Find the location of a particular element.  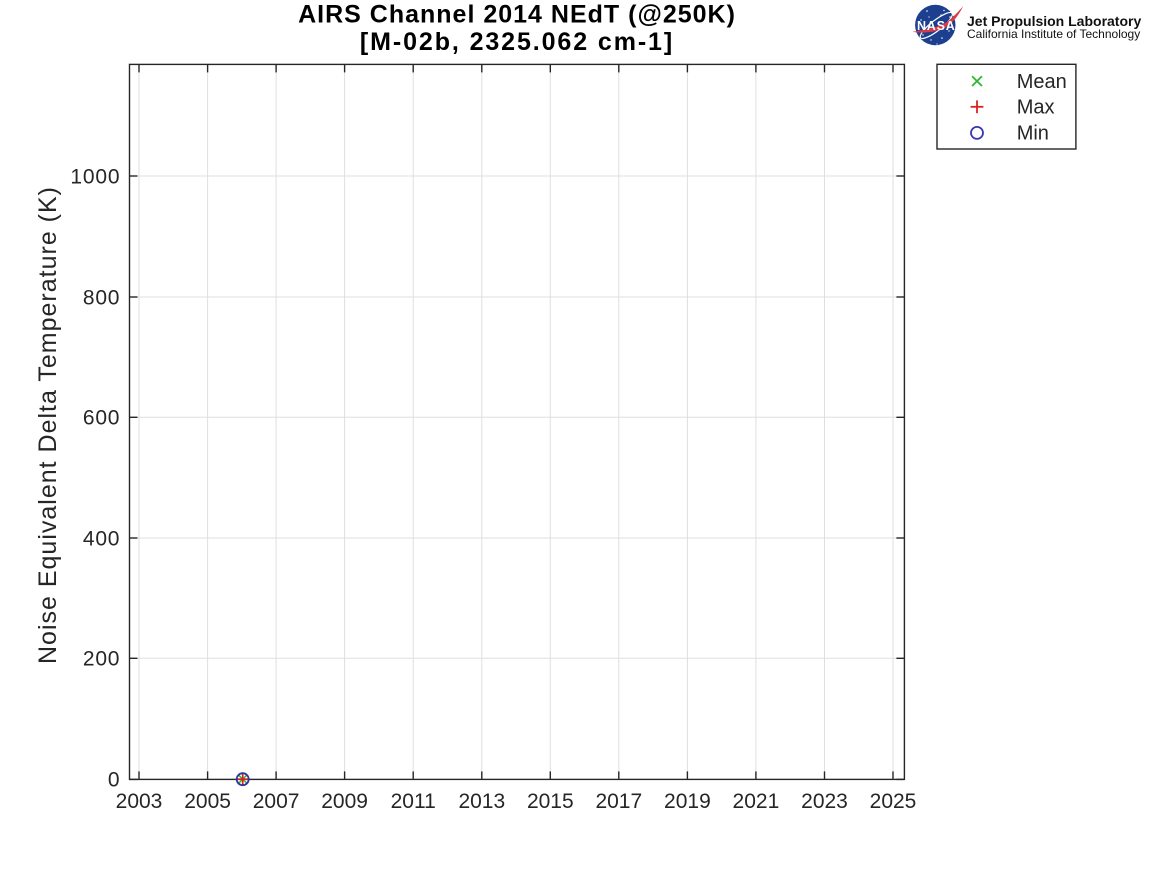

svg-text: 2015 is located at coordinates (550, 801).